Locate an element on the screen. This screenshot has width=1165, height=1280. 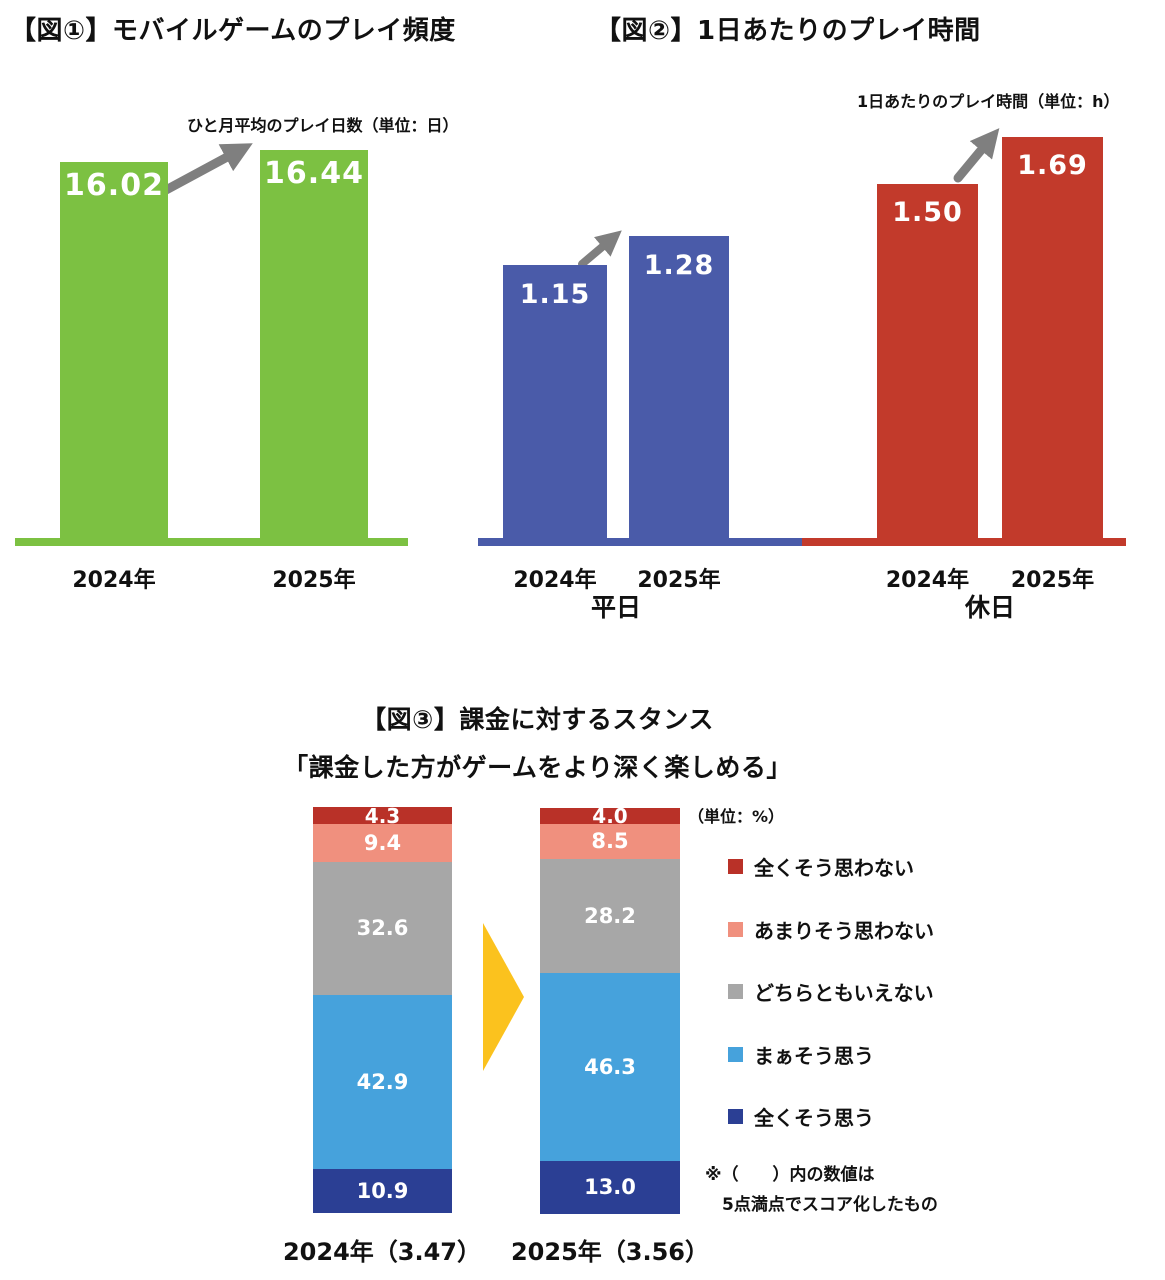
fig1-axis-annotation: ひと月平均のプレイ日数（単位：日） is located at coordinates (323, 125).